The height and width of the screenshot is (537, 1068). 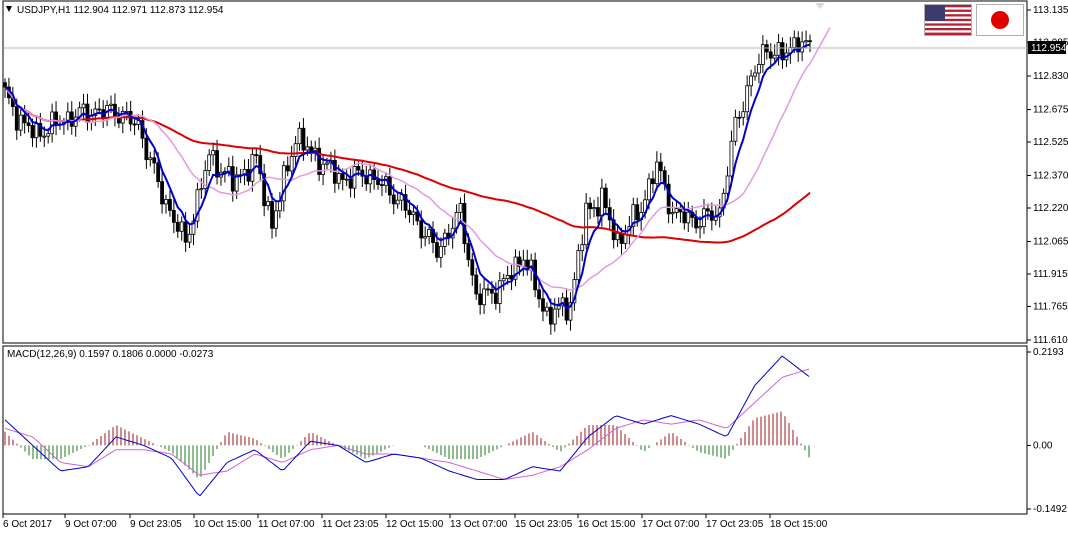 I want to click on current-price-label: 112.954, so click(x=1049, y=48).